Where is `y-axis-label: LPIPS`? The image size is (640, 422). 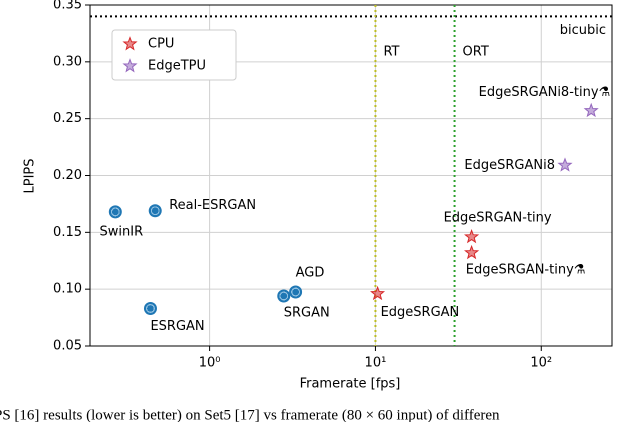
y-axis-label: LPIPS is located at coordinates (30, 175).